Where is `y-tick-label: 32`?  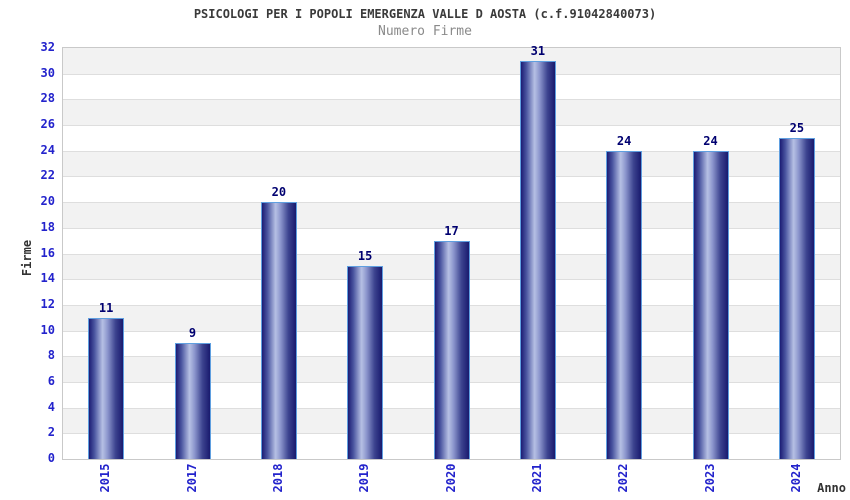 y-tick-label: 32 is located at coordinates (47, 47).